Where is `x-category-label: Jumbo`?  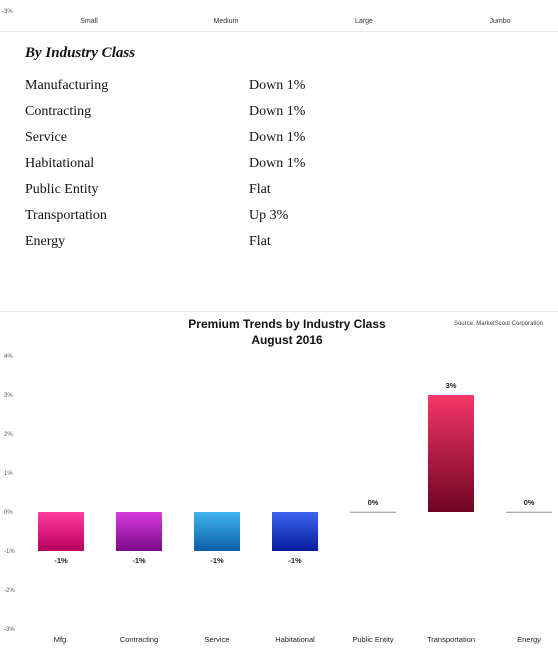
x-category-label: Jumbo is located at coordinates (500, 21).